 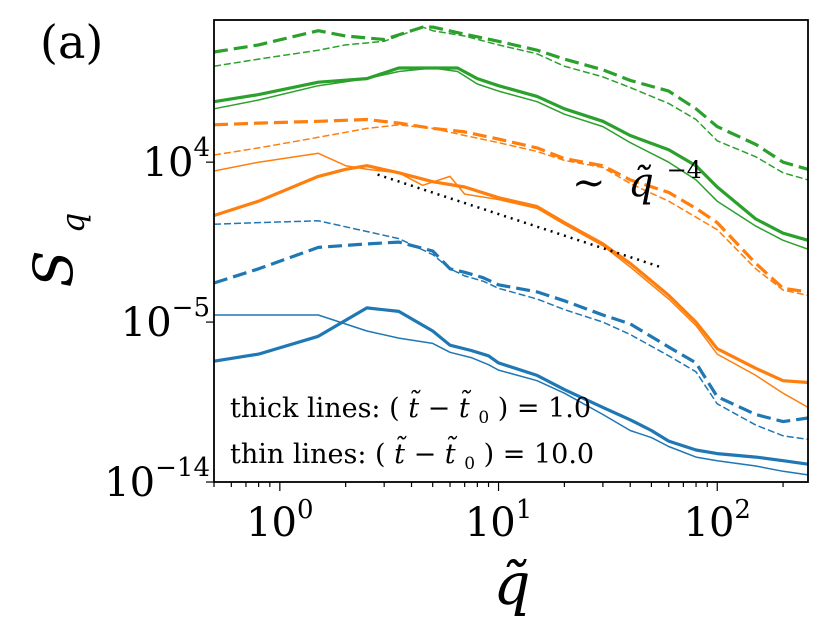 I want to click on legend-thick-lines: thick lines: ( t̃ − t̃ 0 ) = 1.0, so click(x=410, y=409).